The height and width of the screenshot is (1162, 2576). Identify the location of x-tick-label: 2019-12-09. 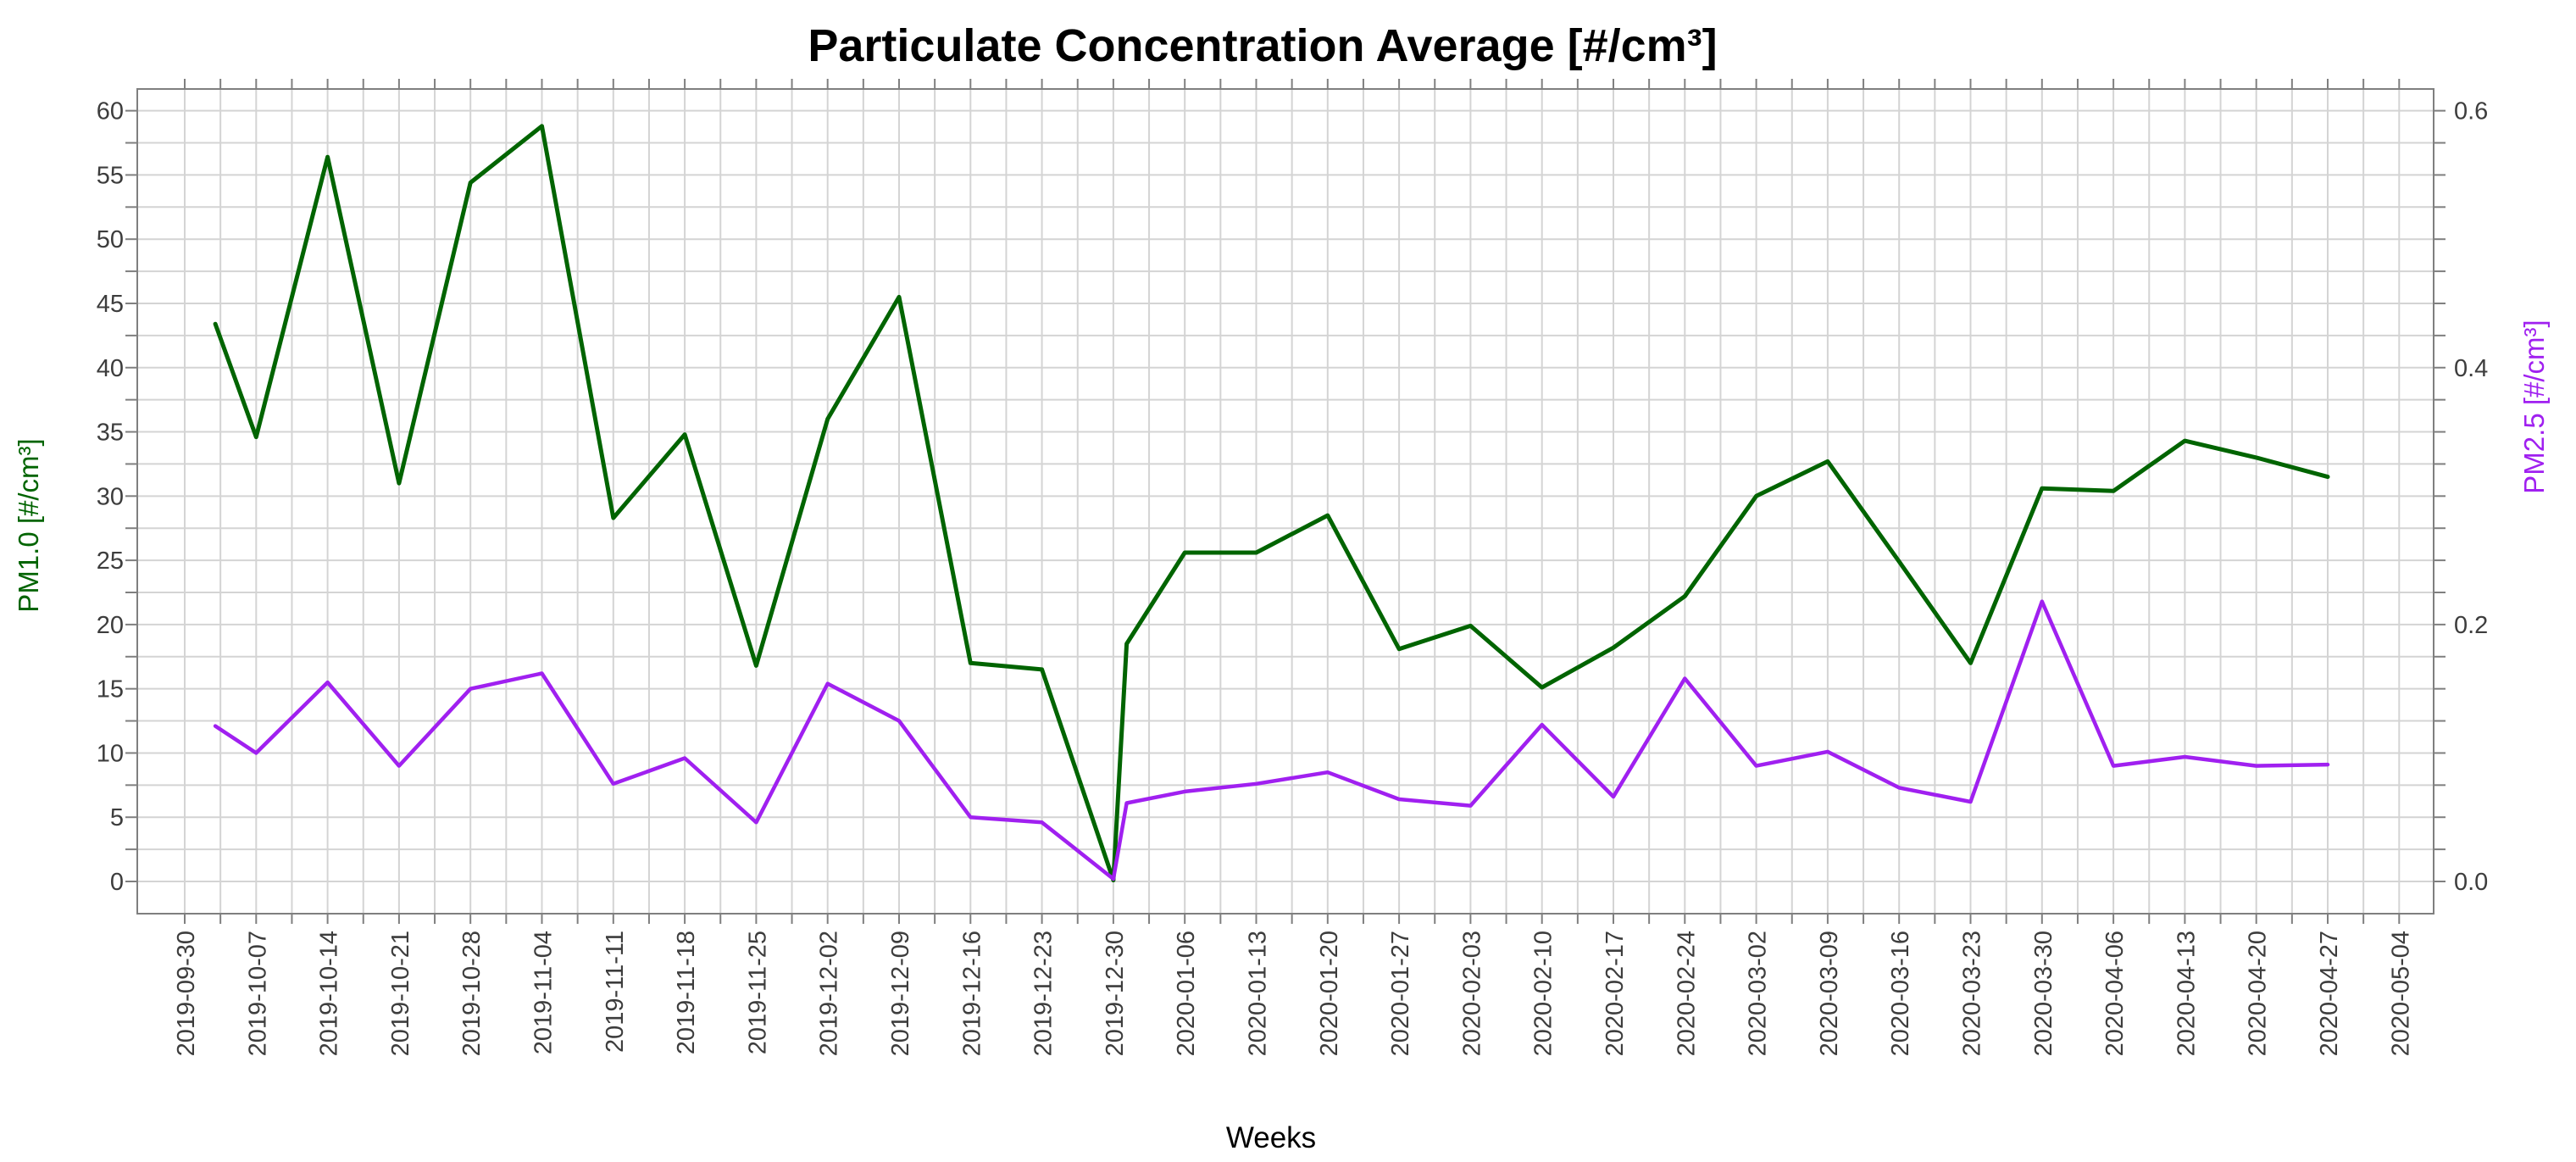
(900, 993).